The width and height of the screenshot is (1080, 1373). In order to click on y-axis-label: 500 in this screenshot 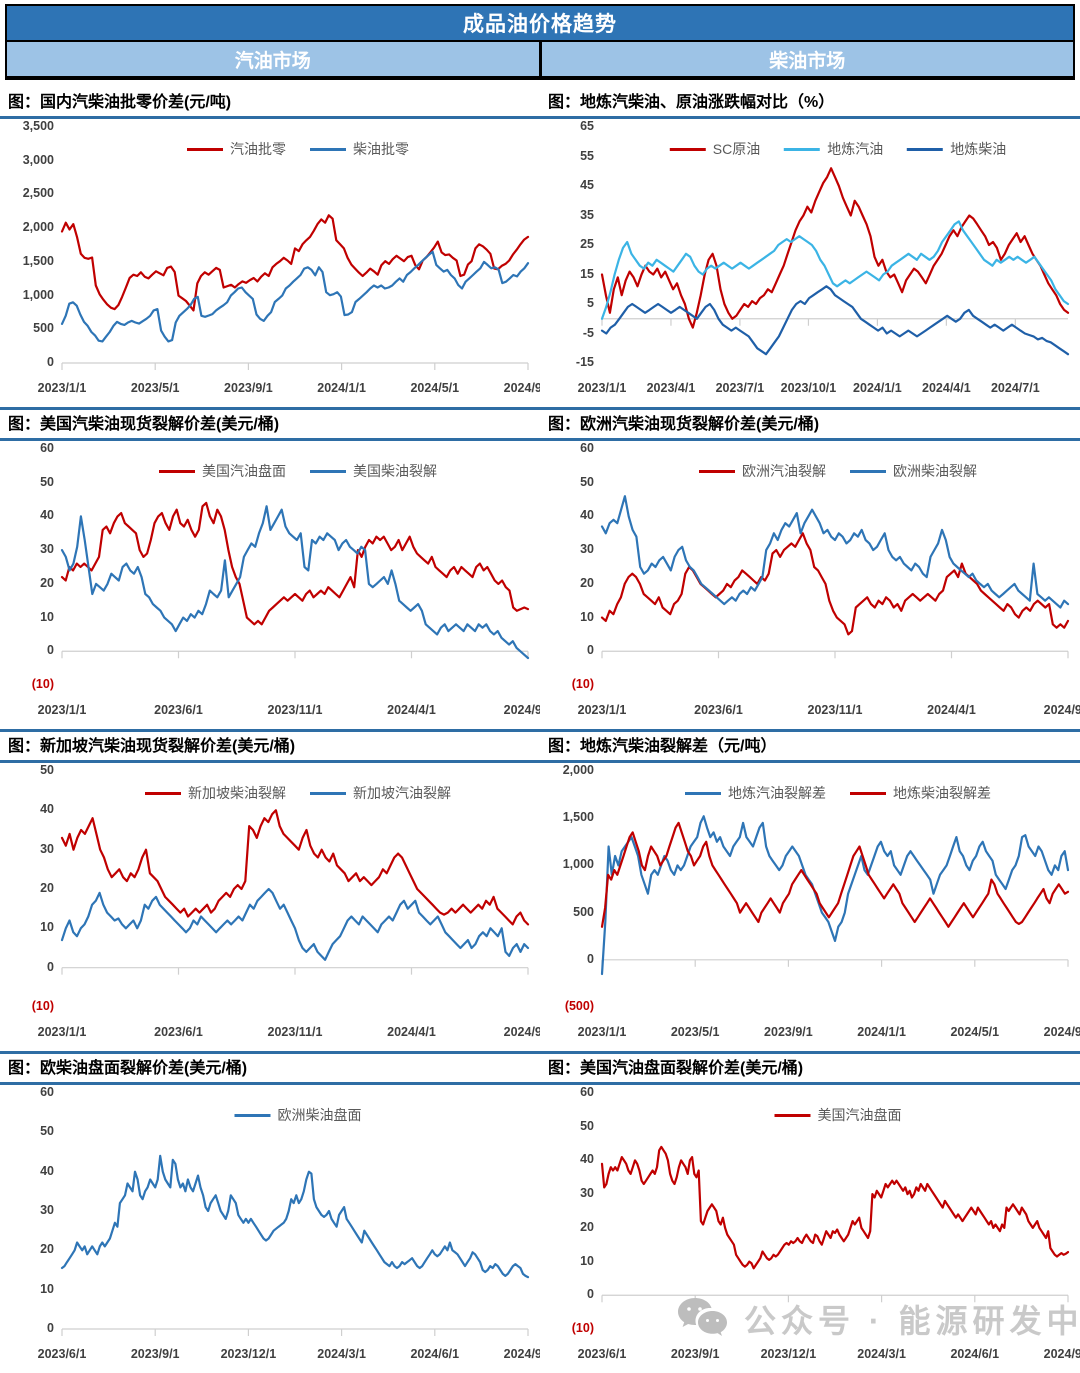, I will do `click(43, 328)`.